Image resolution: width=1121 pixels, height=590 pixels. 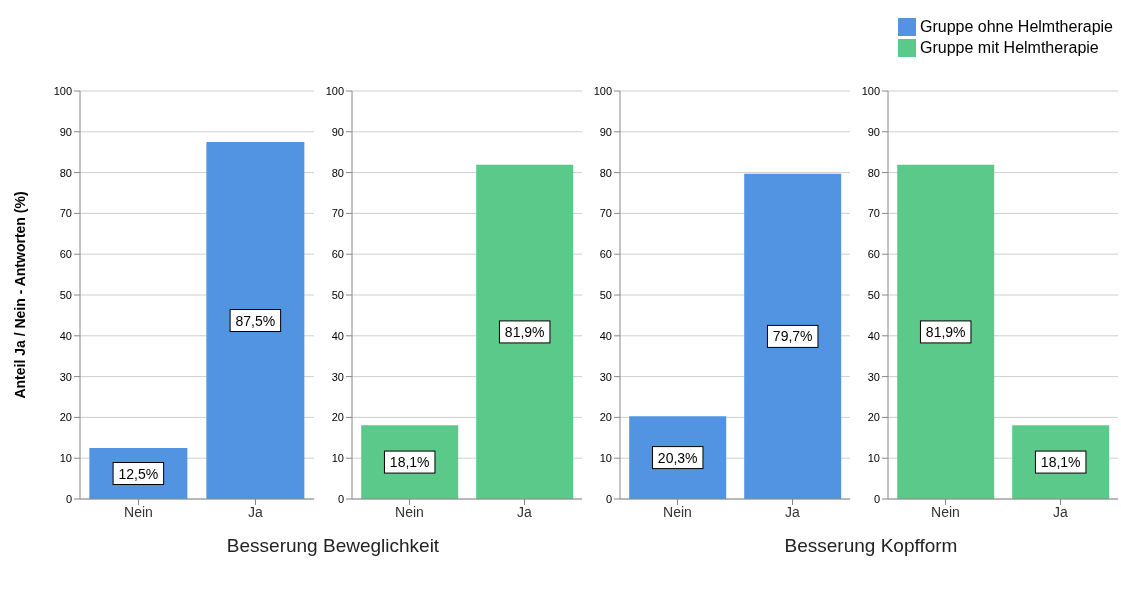 What do you see at coordinates (1016, 27) in the screenshot?
I see `legend-label: Gruppe ohne Helmtherapie` at bounding box center [1016, 27].